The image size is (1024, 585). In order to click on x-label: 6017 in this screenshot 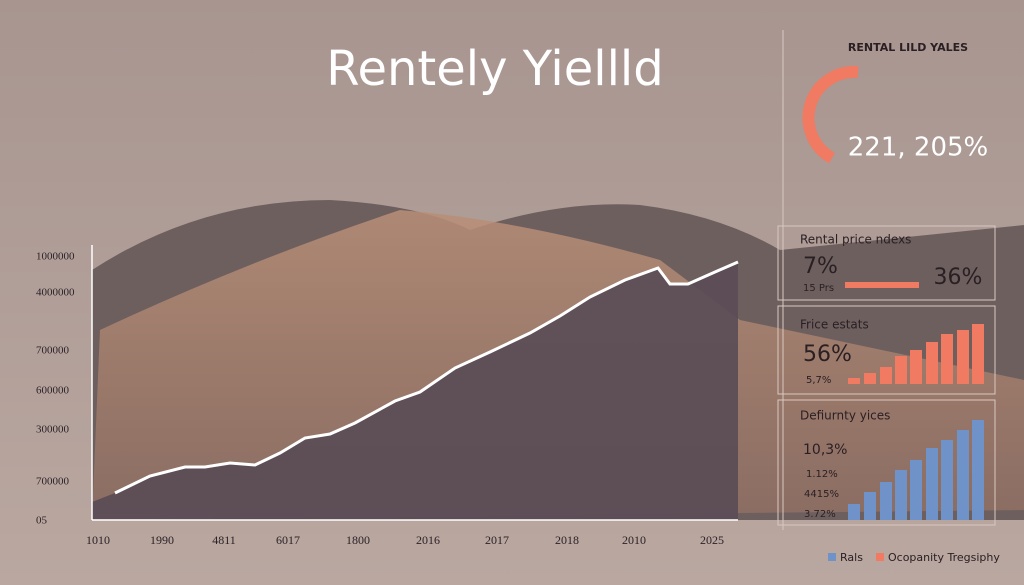, I will do `click(288, 540)`.